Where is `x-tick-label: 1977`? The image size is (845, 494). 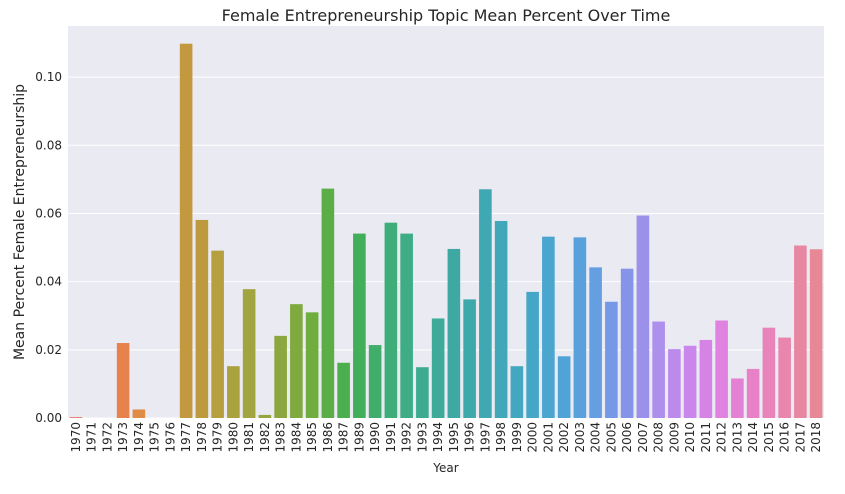 x-tick-label: 1977 is located at coordinates (186, 437).